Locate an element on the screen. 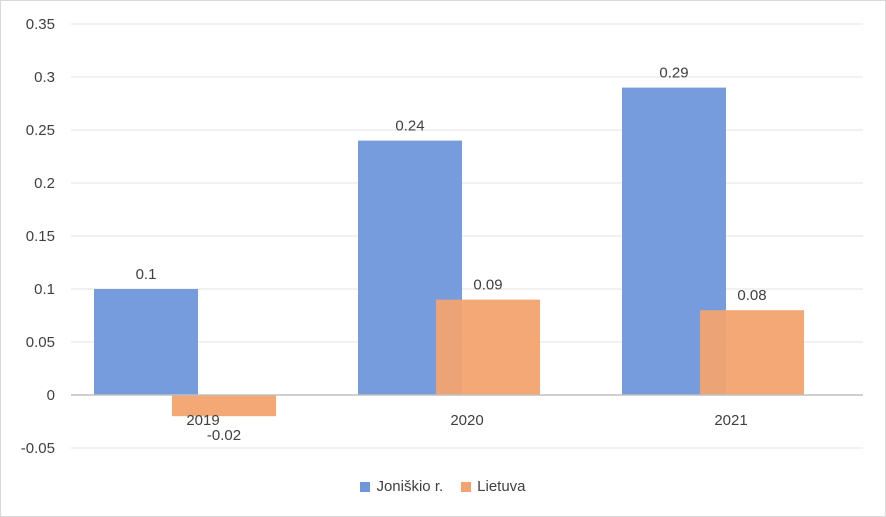 The image size is (886, 517). data-label: 0.29 is located at coordinates (673, 73).